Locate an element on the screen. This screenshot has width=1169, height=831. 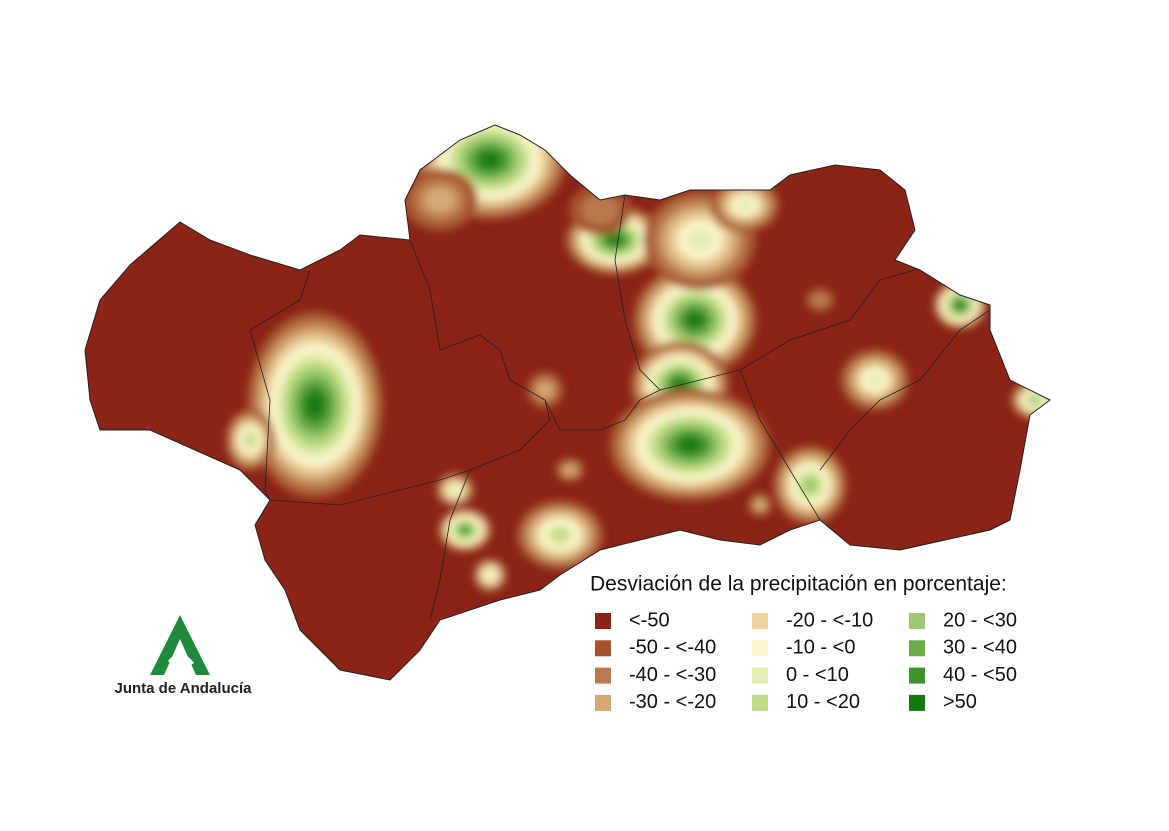
legend-label: 10 - <20 is located at coordinates (823, 702).